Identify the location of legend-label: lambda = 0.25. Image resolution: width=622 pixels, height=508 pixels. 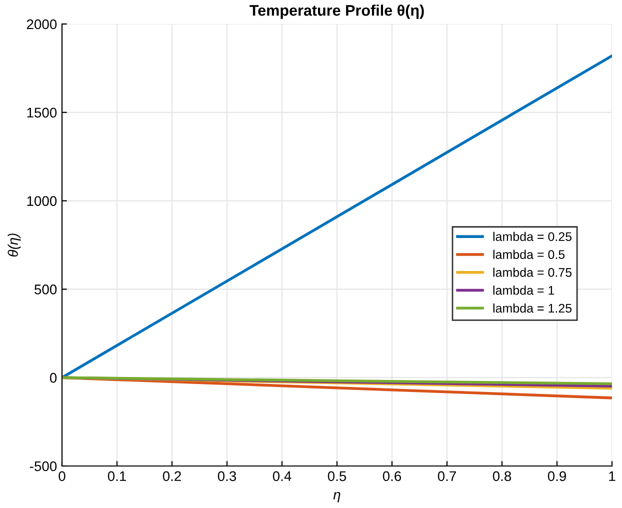
(532, 237).